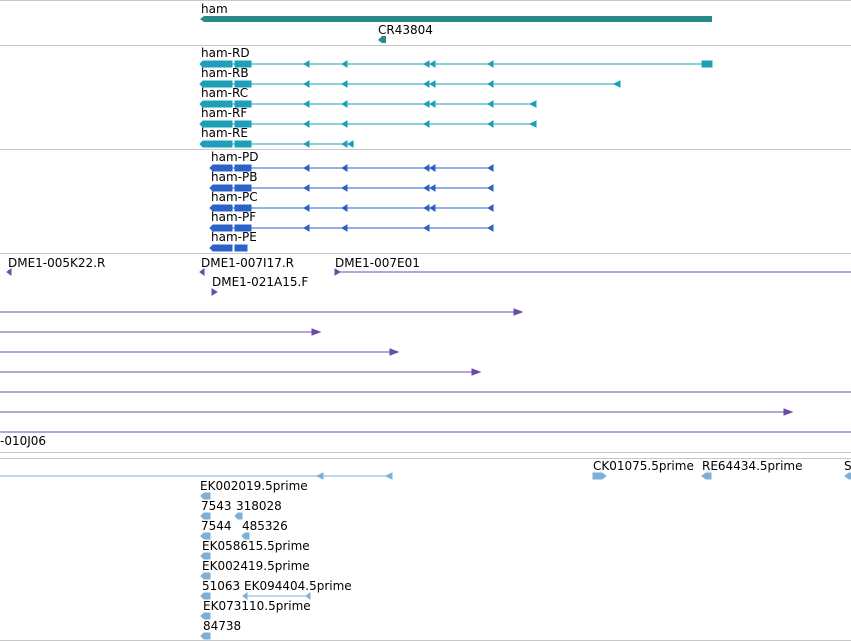  What do you see at coordinates (254, 486) in the screenshot?
I see `est-label: EK002019.5prime` at bounding box center [254, 486].